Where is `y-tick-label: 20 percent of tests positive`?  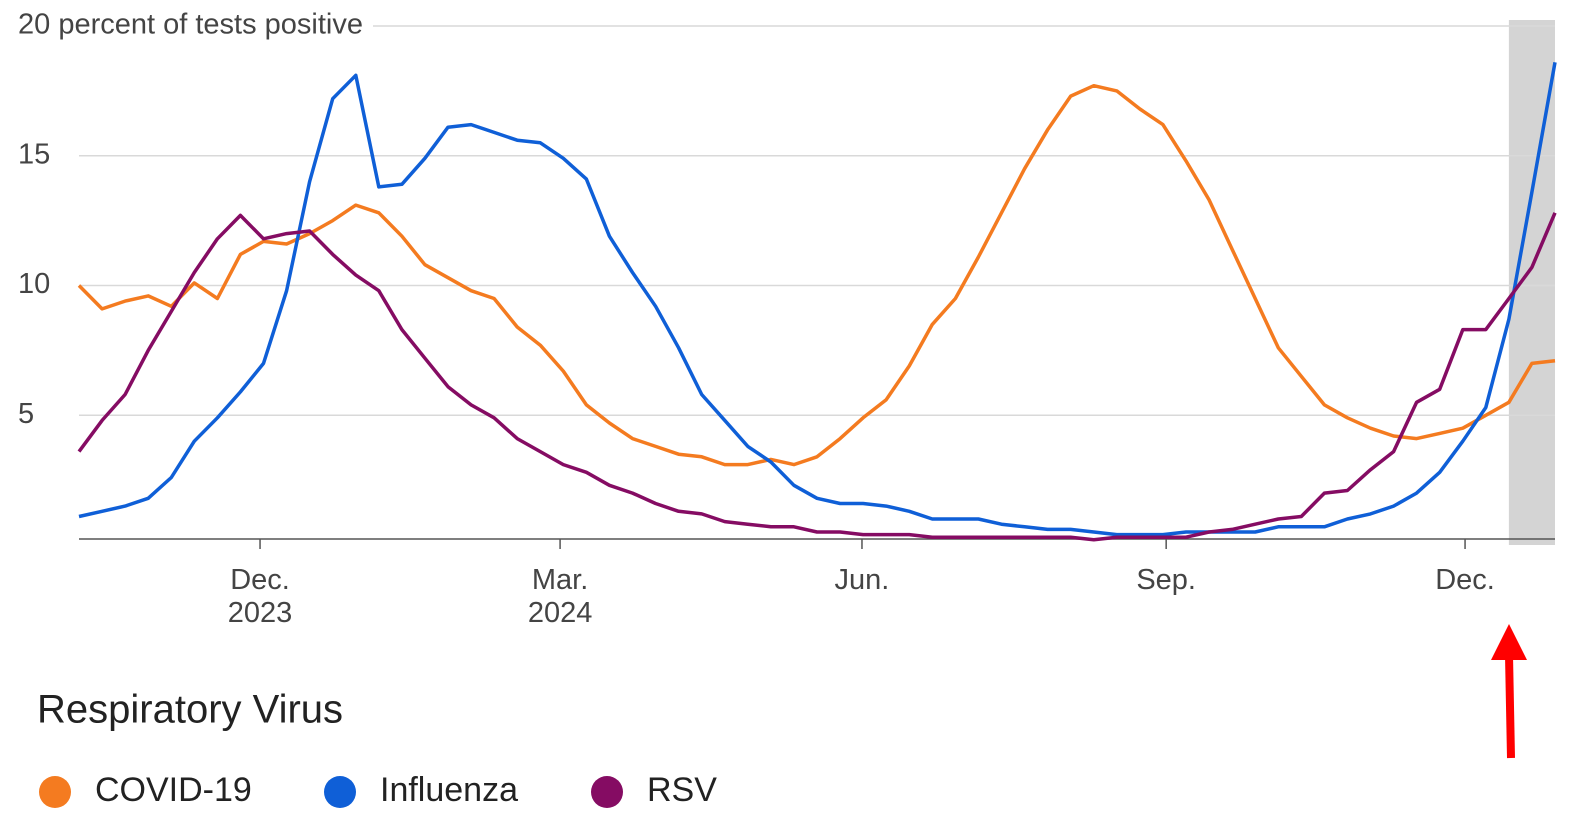 y-tick-label: 20 percent of tests positive is located at coordinates (190, 25).